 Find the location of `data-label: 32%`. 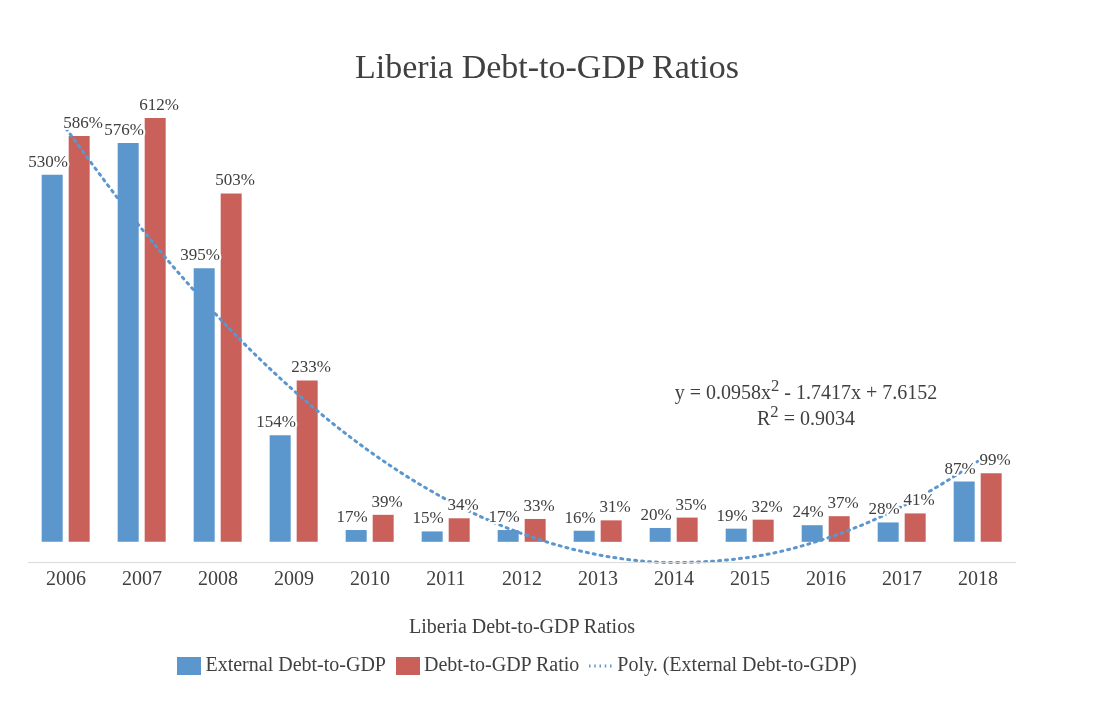

data-label: 32% is located at coordinates (767, 506).